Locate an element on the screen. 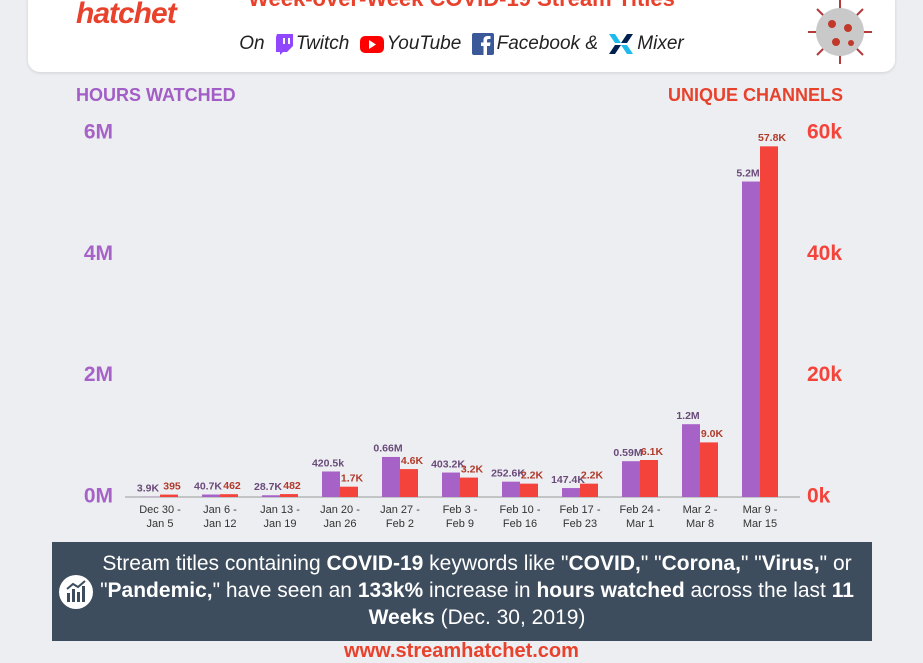  y2-tick-label: 20k is located at coordinates (824, 374).